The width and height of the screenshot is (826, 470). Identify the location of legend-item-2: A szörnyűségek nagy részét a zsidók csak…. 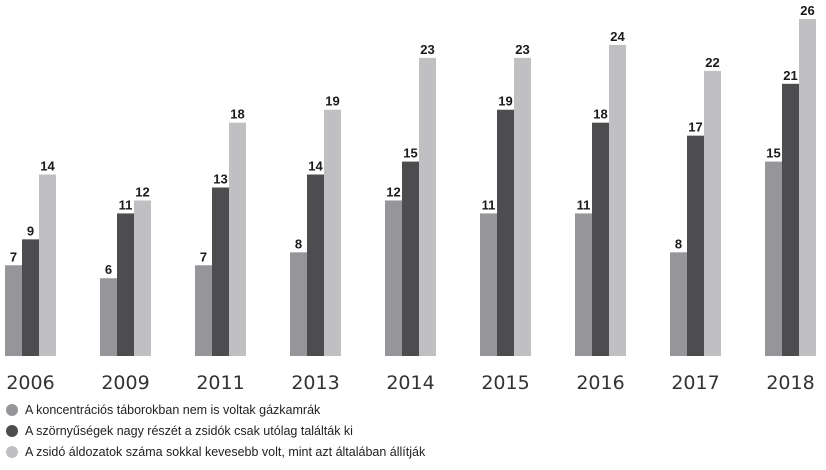
(215, 430).